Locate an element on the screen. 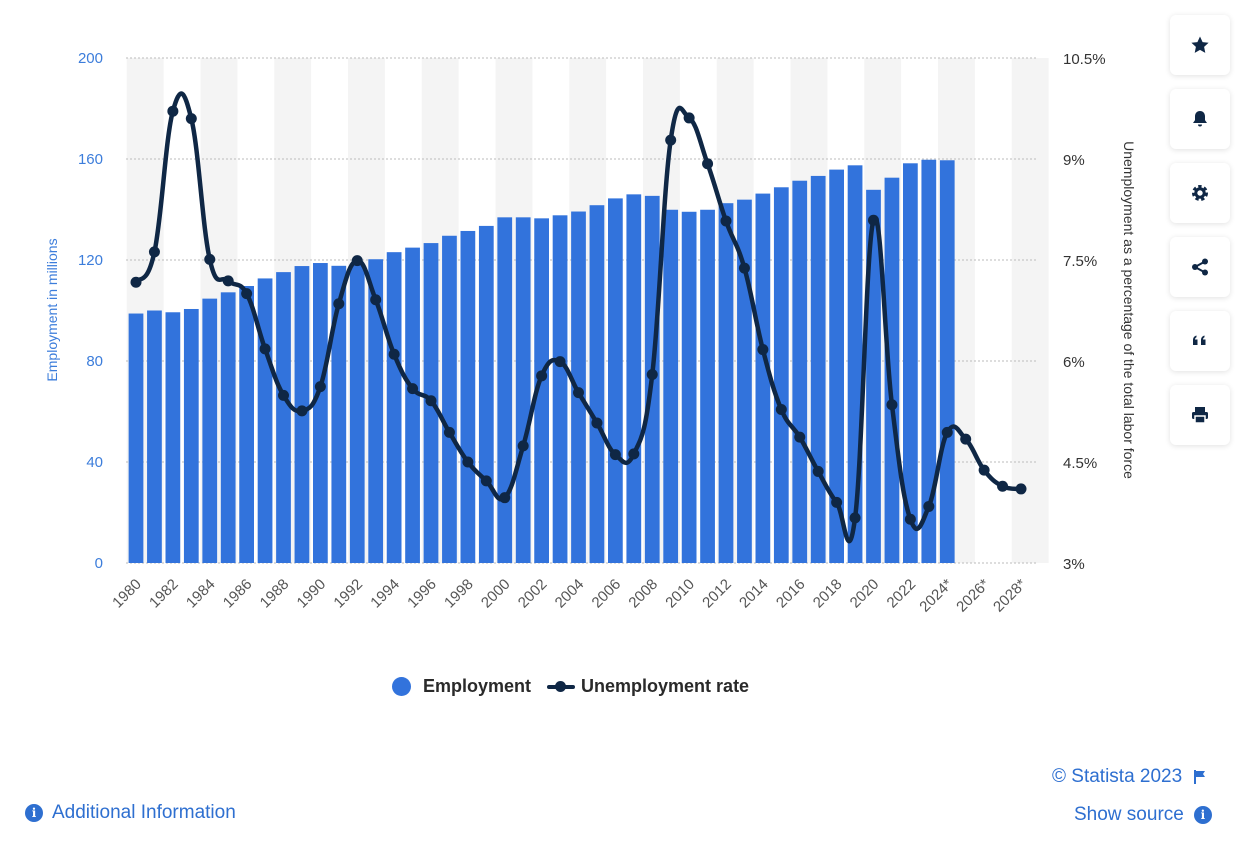  x-tick-label: 1996 is located at coordinates (422, 594).